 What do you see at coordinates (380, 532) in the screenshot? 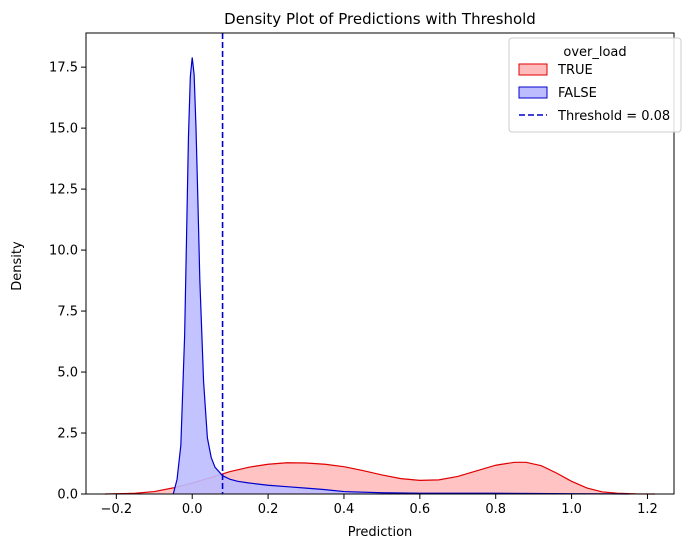
I see `x-axis-label: Prediction` at bounding box center [380, 532].